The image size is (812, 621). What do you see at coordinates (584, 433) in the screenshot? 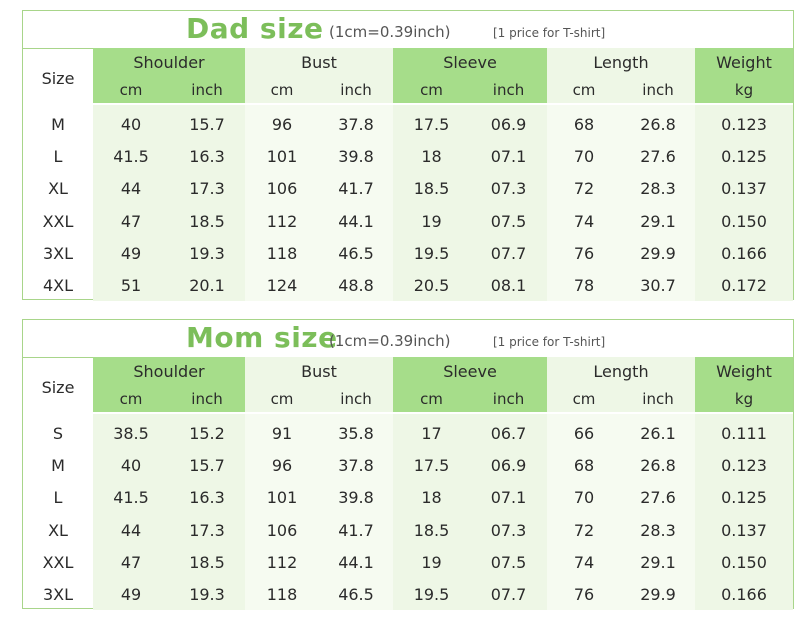
I see `cm-cell: 66` at bounding box center [584, 433].